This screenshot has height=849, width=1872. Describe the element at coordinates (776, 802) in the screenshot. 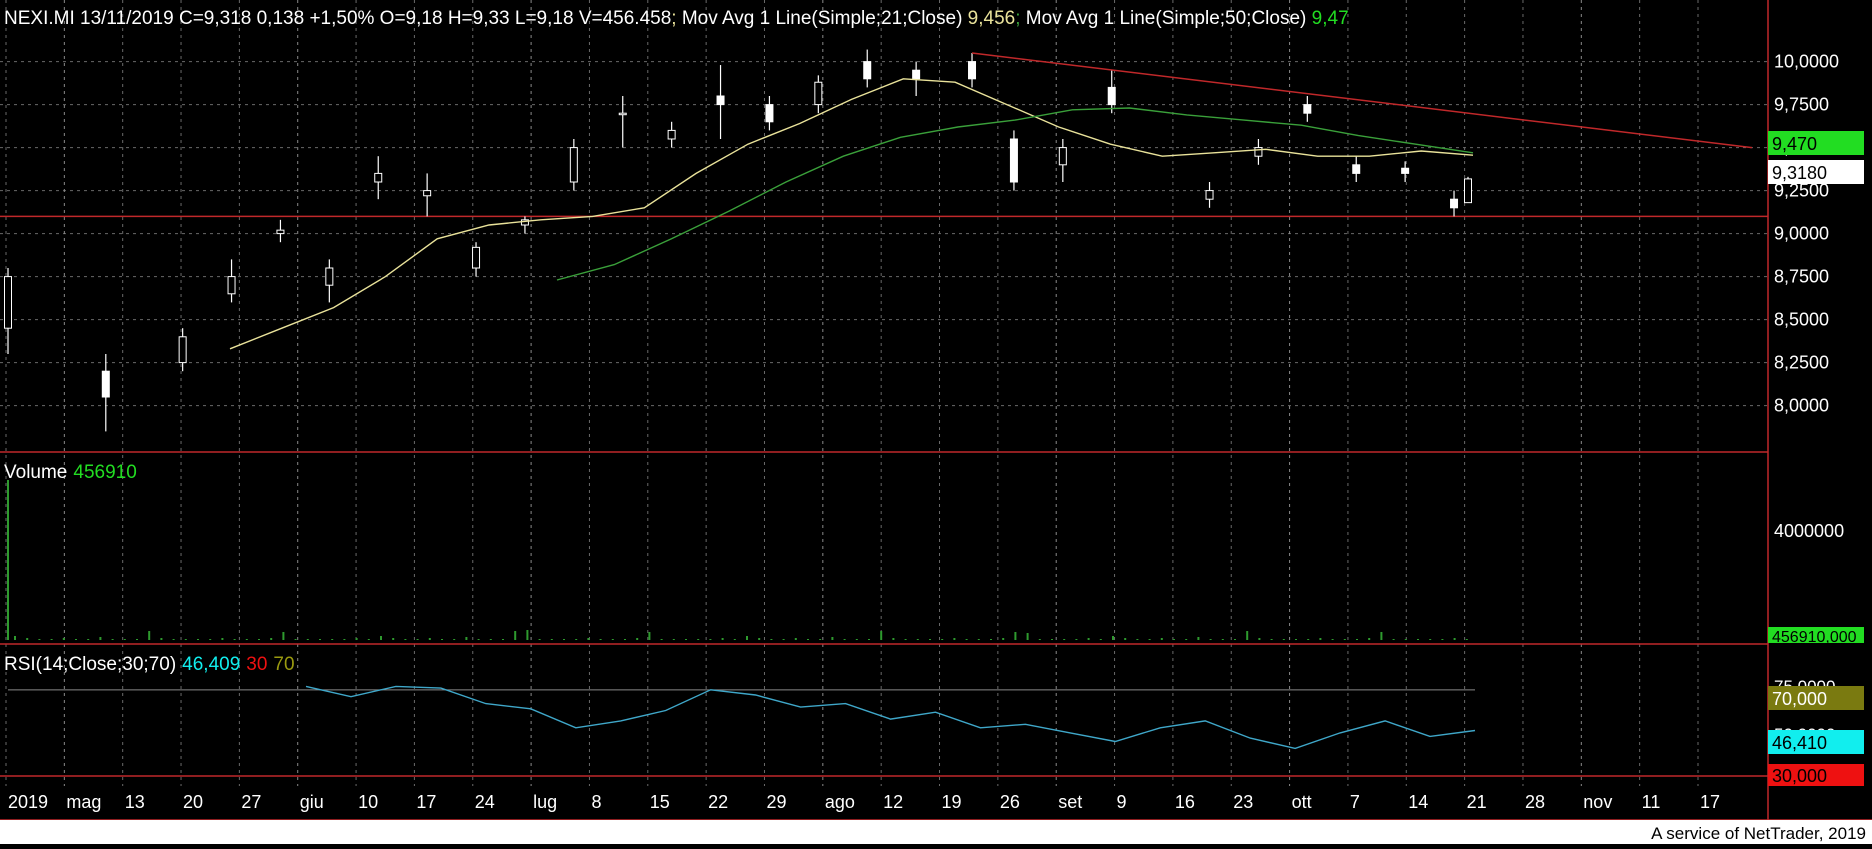

I see `date-axis-label: 29` at that location.